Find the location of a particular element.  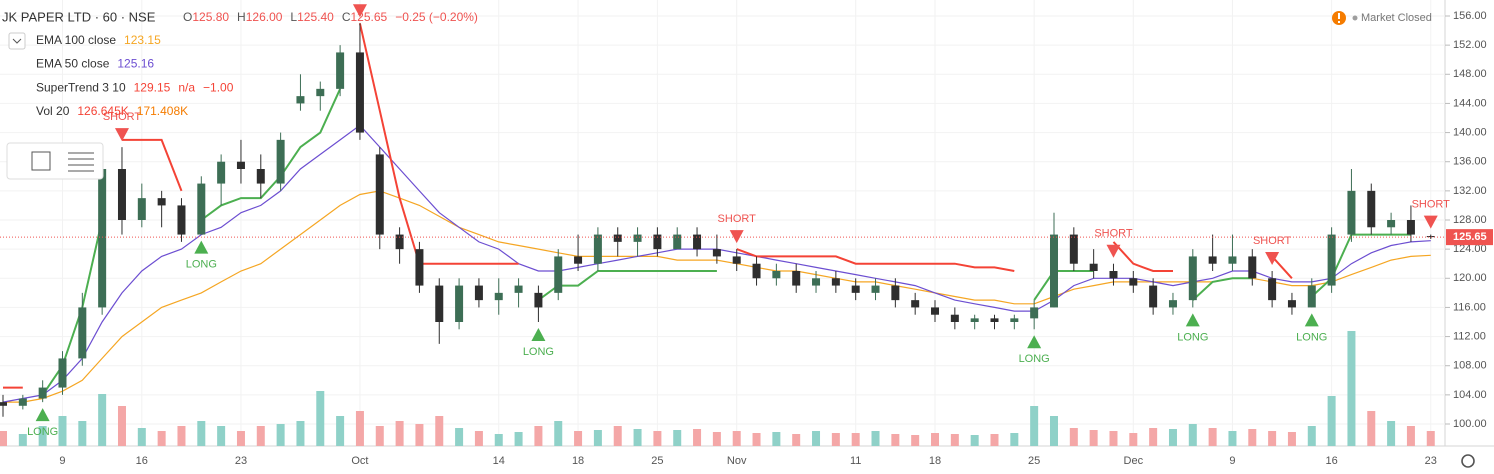

x-tick-label: 16 is located at coordinates (1331, 461).